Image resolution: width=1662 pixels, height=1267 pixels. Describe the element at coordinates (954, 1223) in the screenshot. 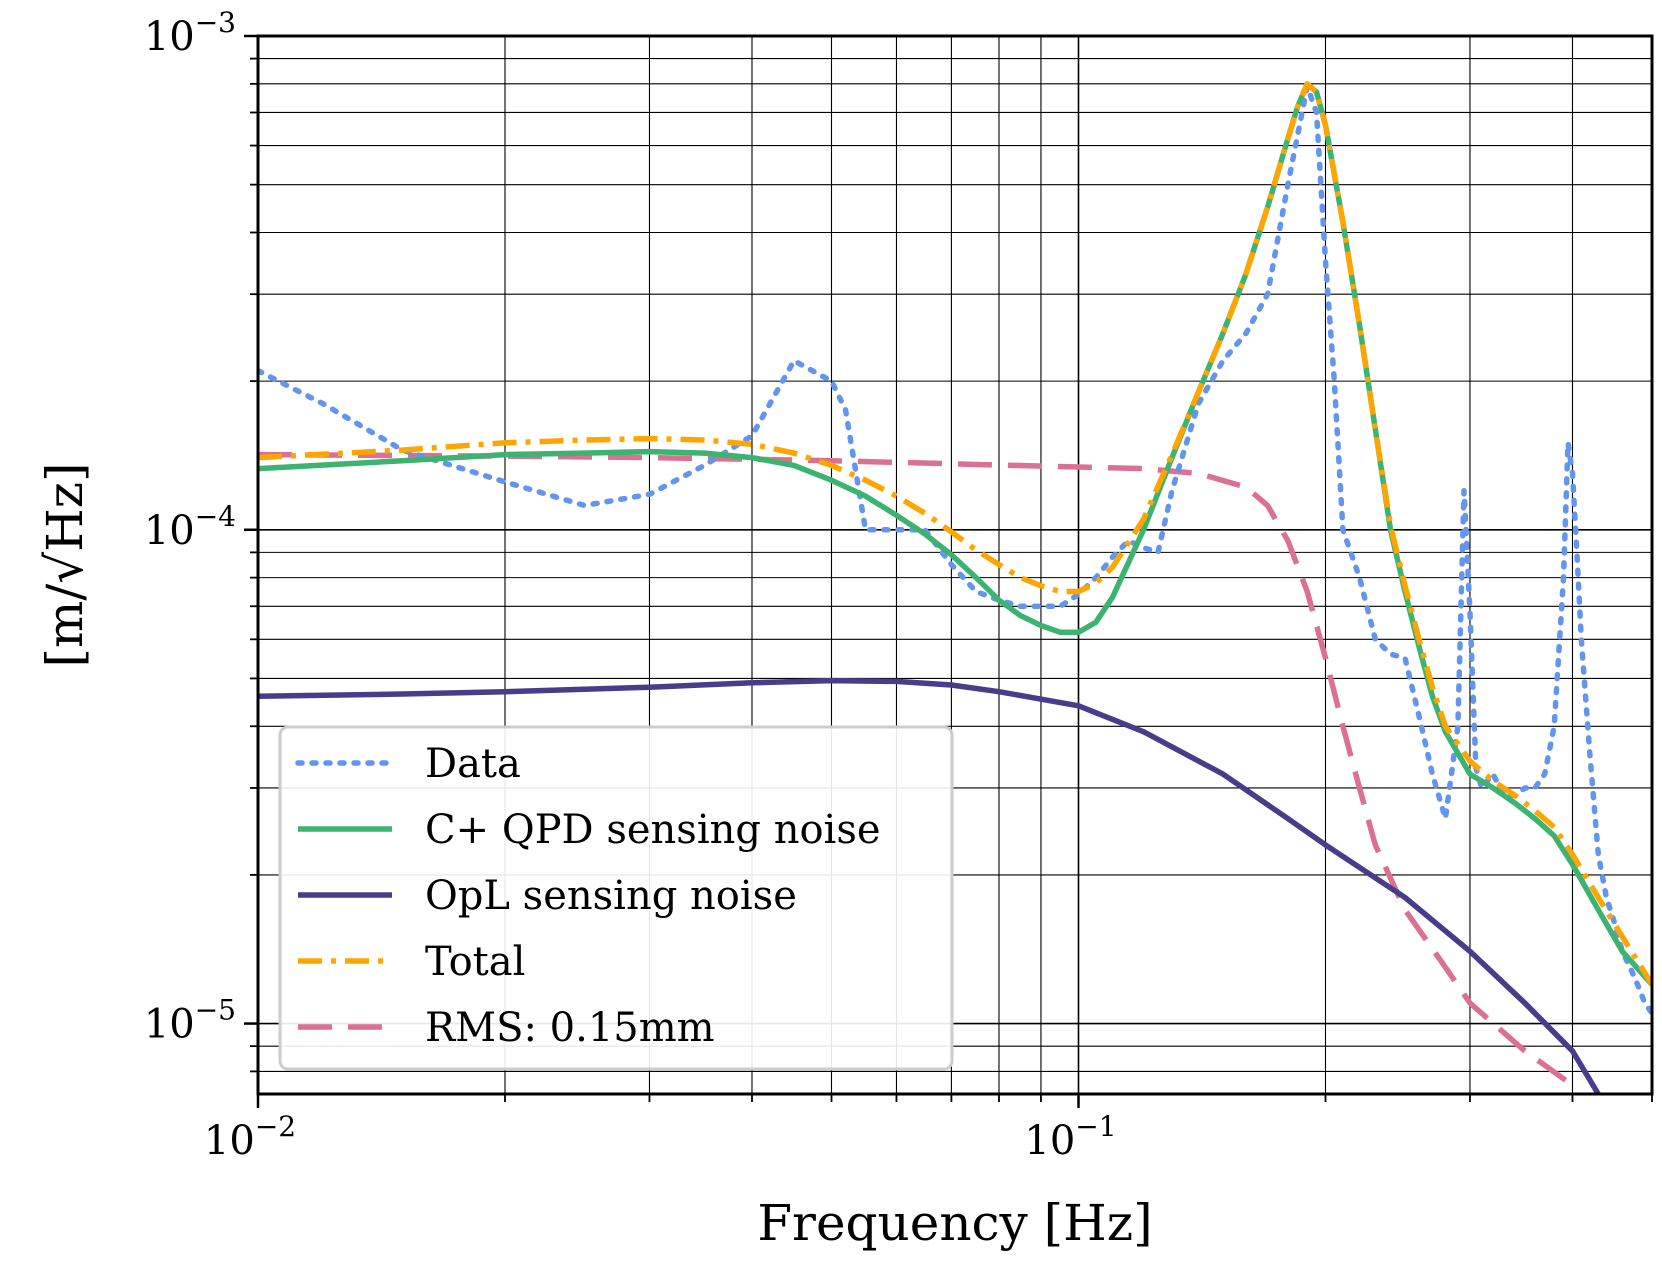

I see `x-axis-label: Frequency [Hz]` at that location.